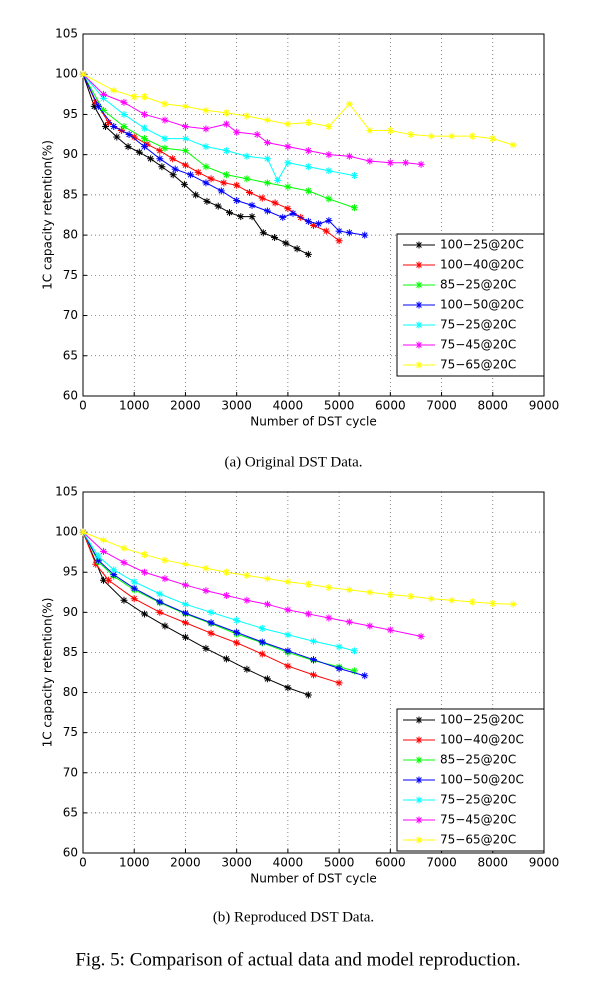 Image resolution: width=597 pixels, height=981 pixels. What do you see at coordinates (493, 406) in the screenshot?
I see `x-tick-label: 8000` at bounding box center [493, 406].